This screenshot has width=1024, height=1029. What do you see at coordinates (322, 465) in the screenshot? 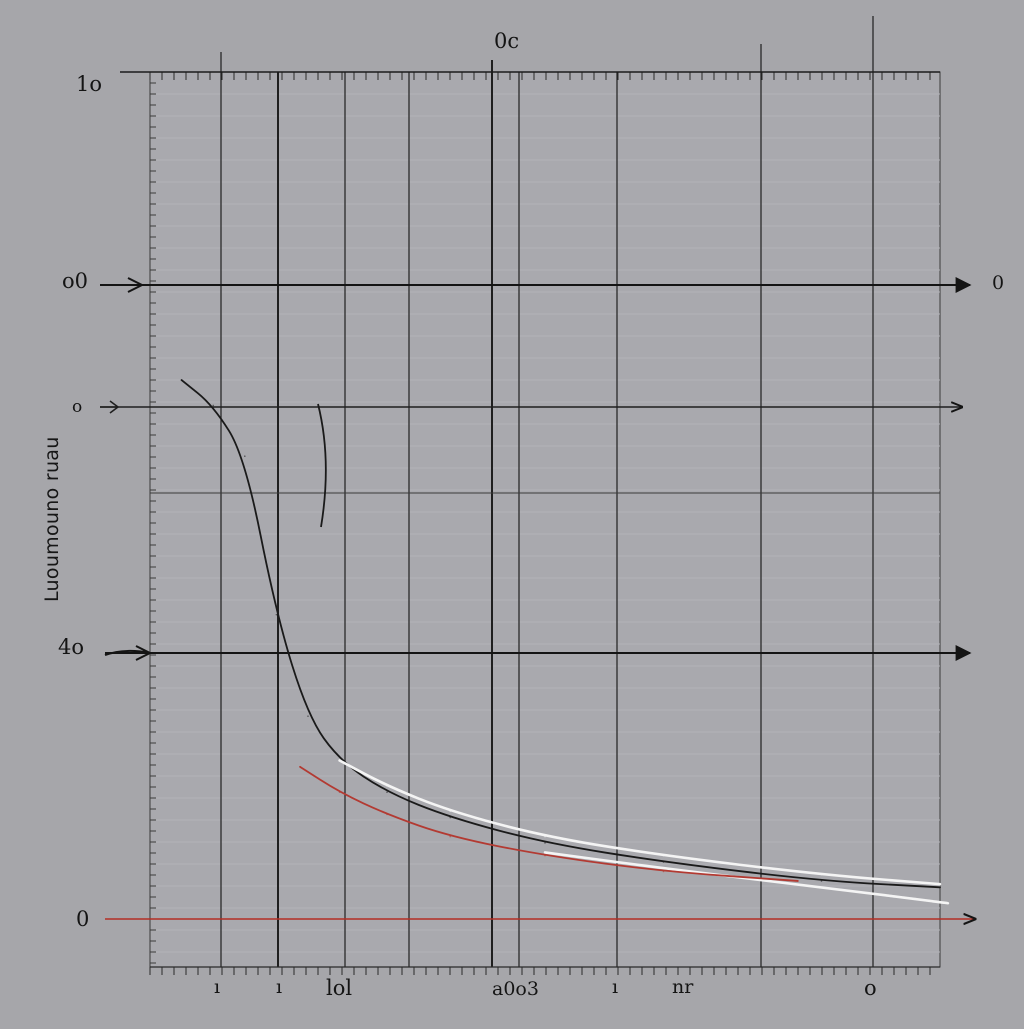
I see `stray-stroke` at bounding box center [322, 465].